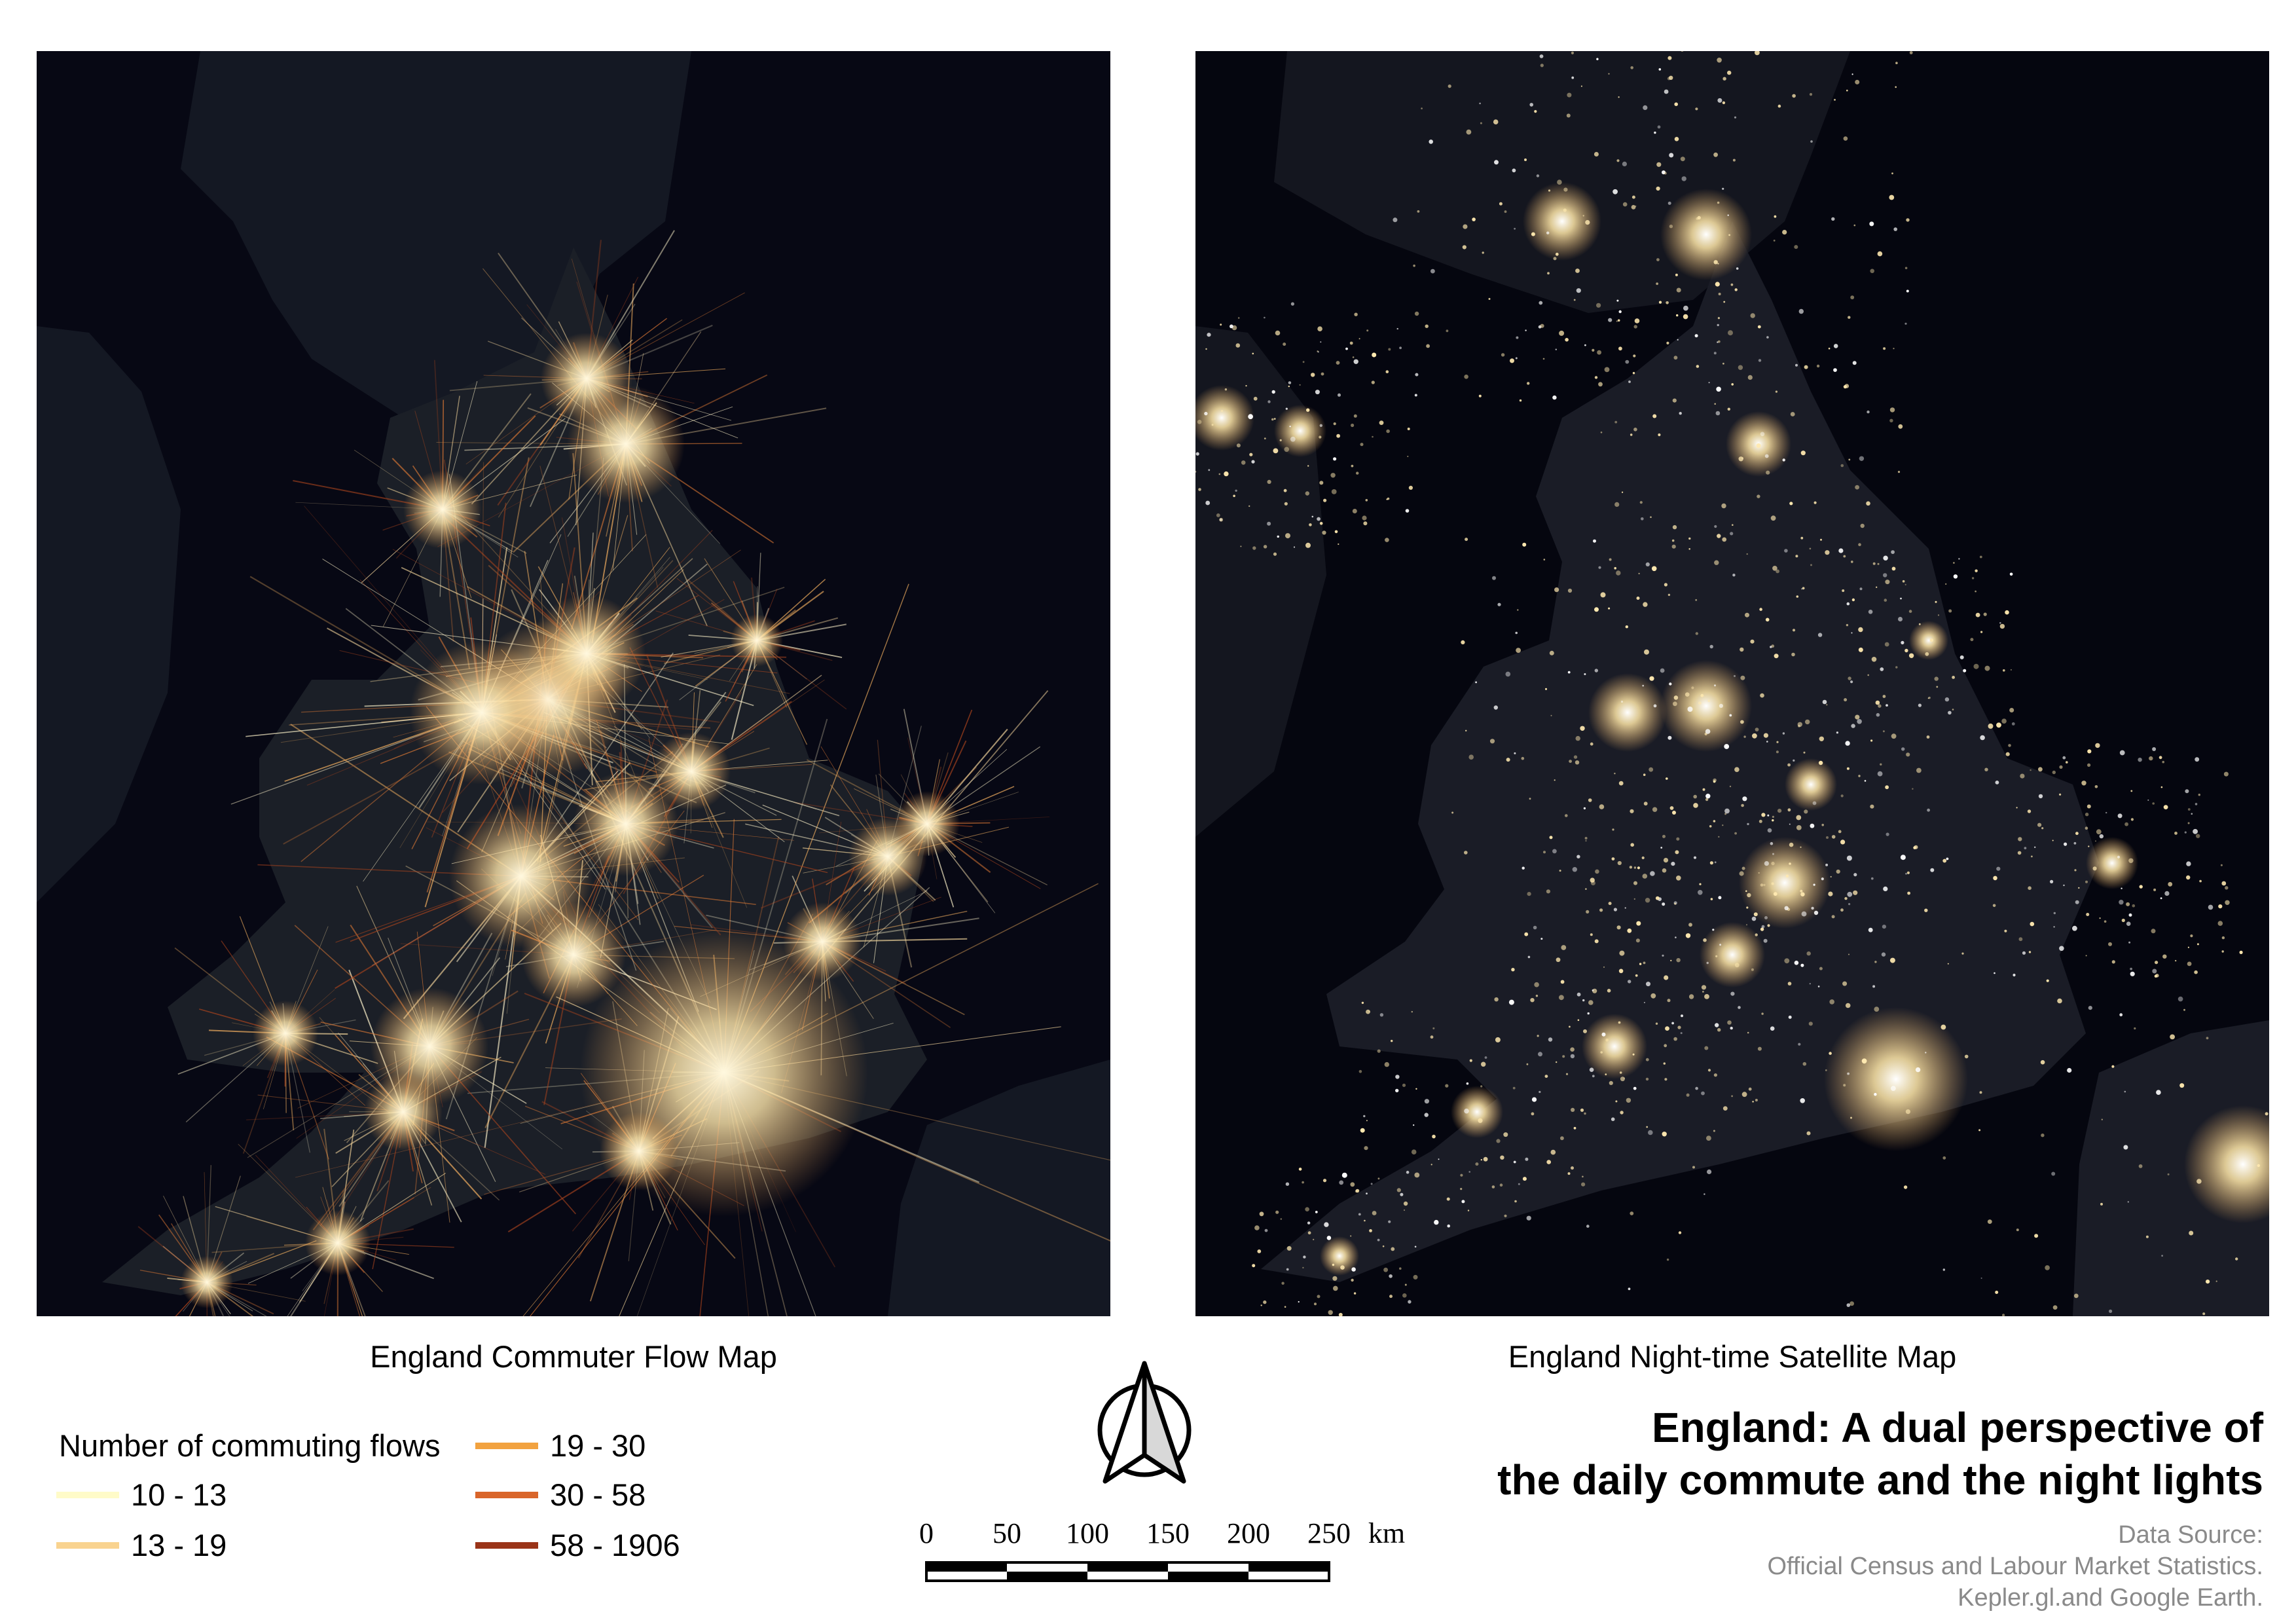  What do you see at coordinates (1785, 883) in the screenshot?
I see `city-light-glow` at bounding box center [1785, 883].